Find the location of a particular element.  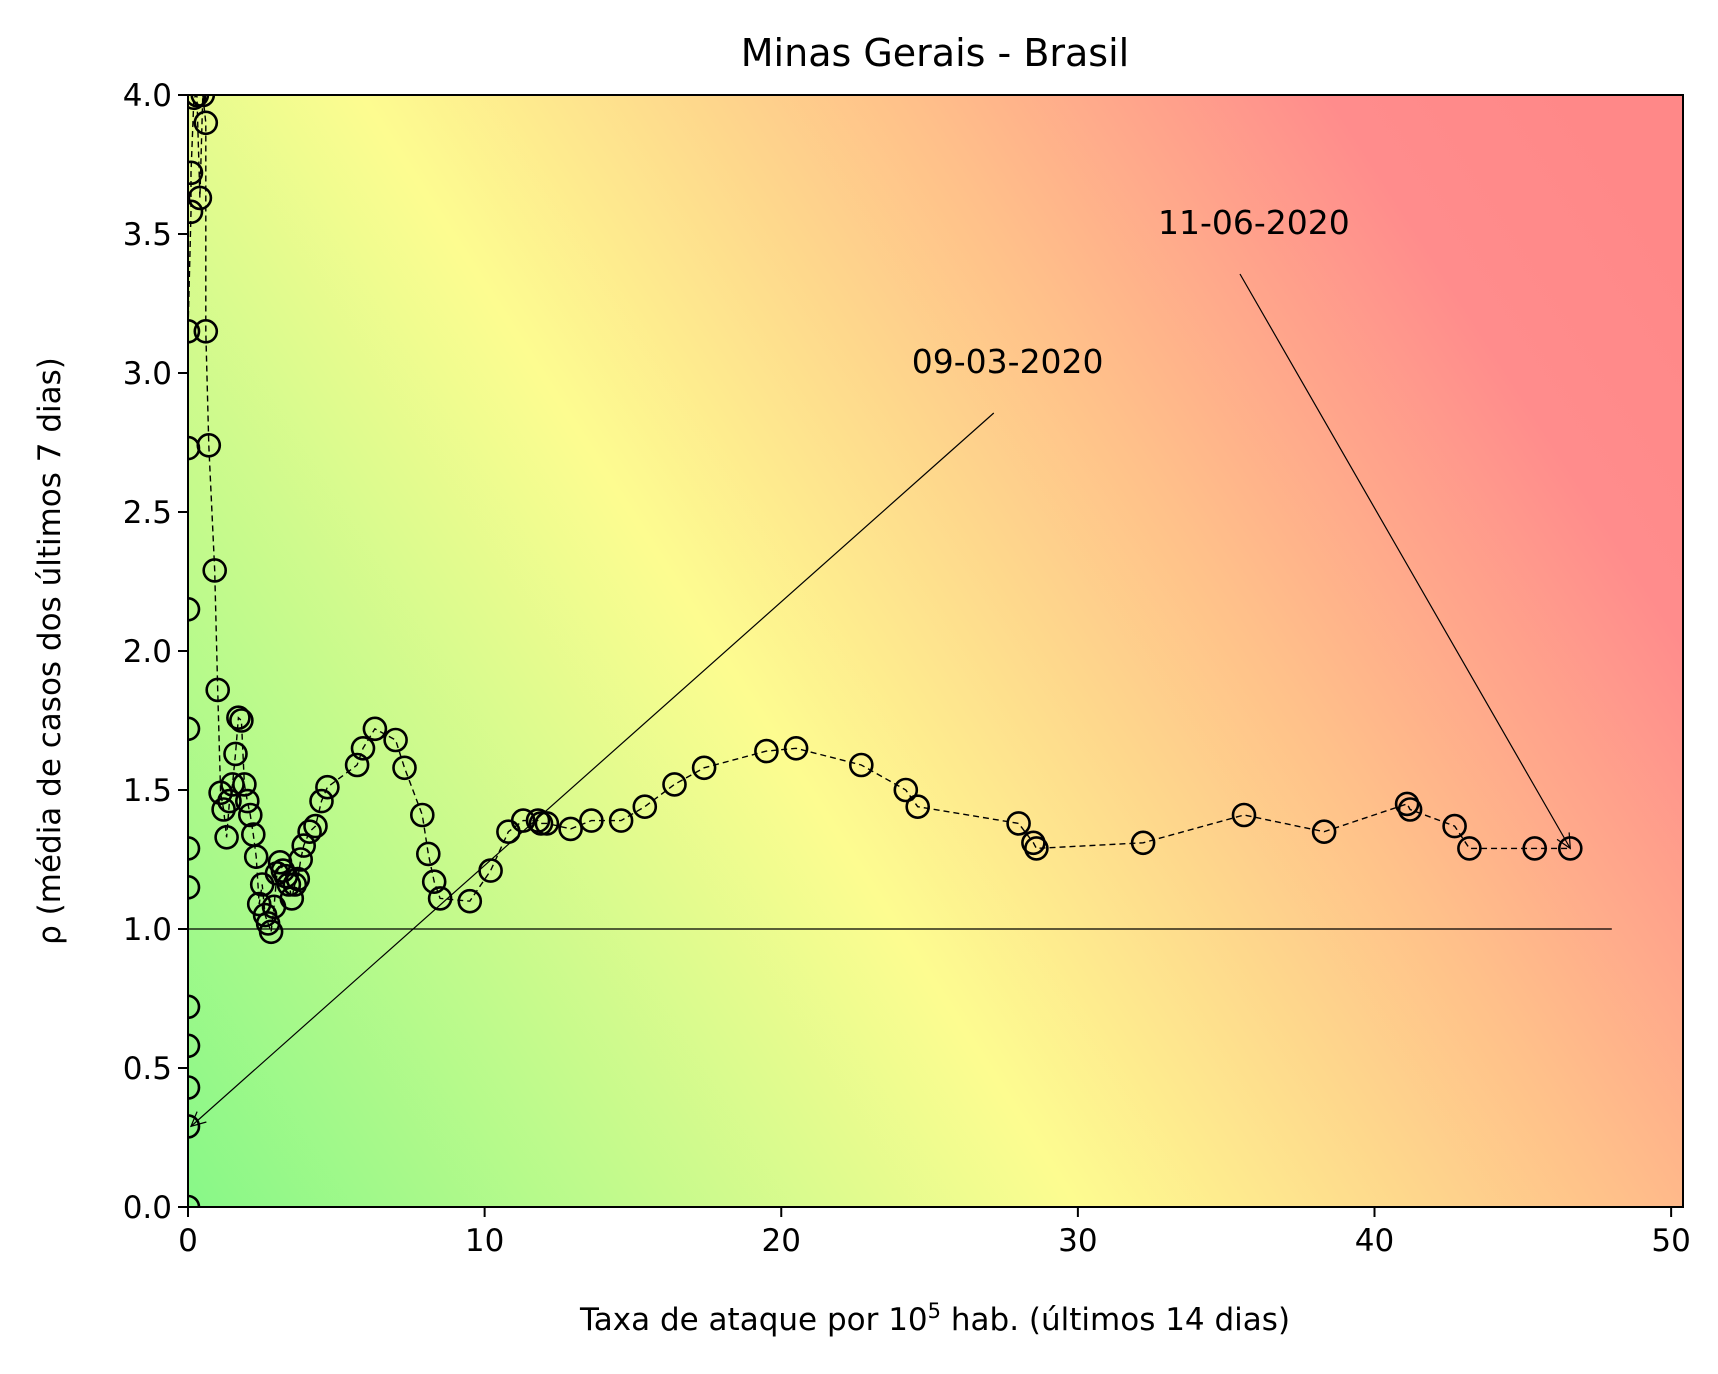

y-tick-label: 3.5 is located at coordinates (147, 235).